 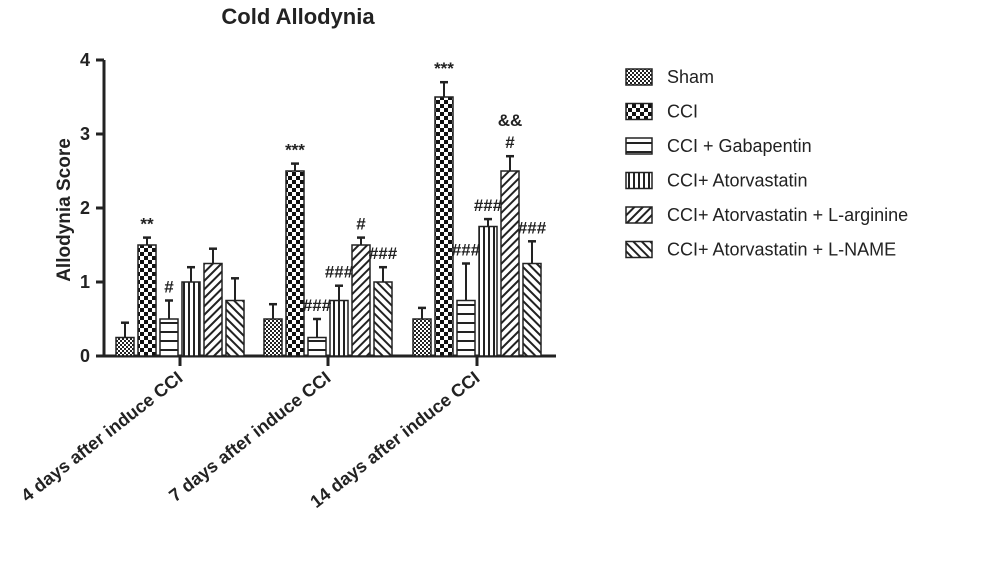 I want to click on chart-title: Cold Allodynia, so click(x=298, y=16).